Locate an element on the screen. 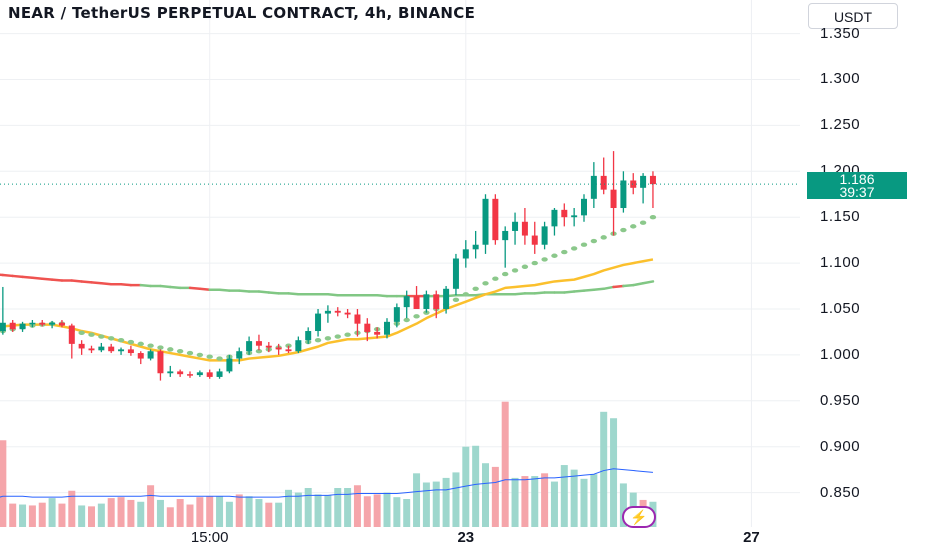 The height and width of the screenshot is (550, 932). price-tick-label: 0.850 is located at coordinates (840, 492).